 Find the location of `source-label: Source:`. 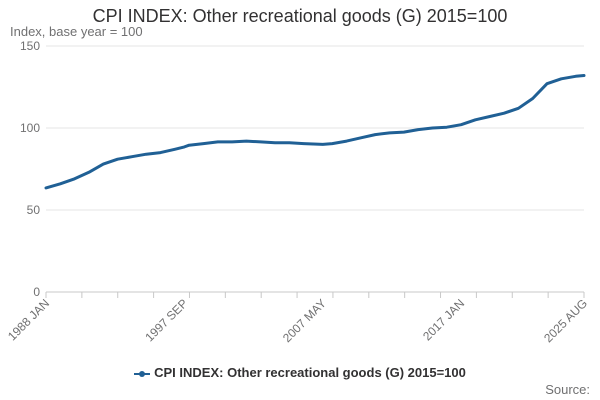

source-label: Source: is located at coordinates (567, 389).